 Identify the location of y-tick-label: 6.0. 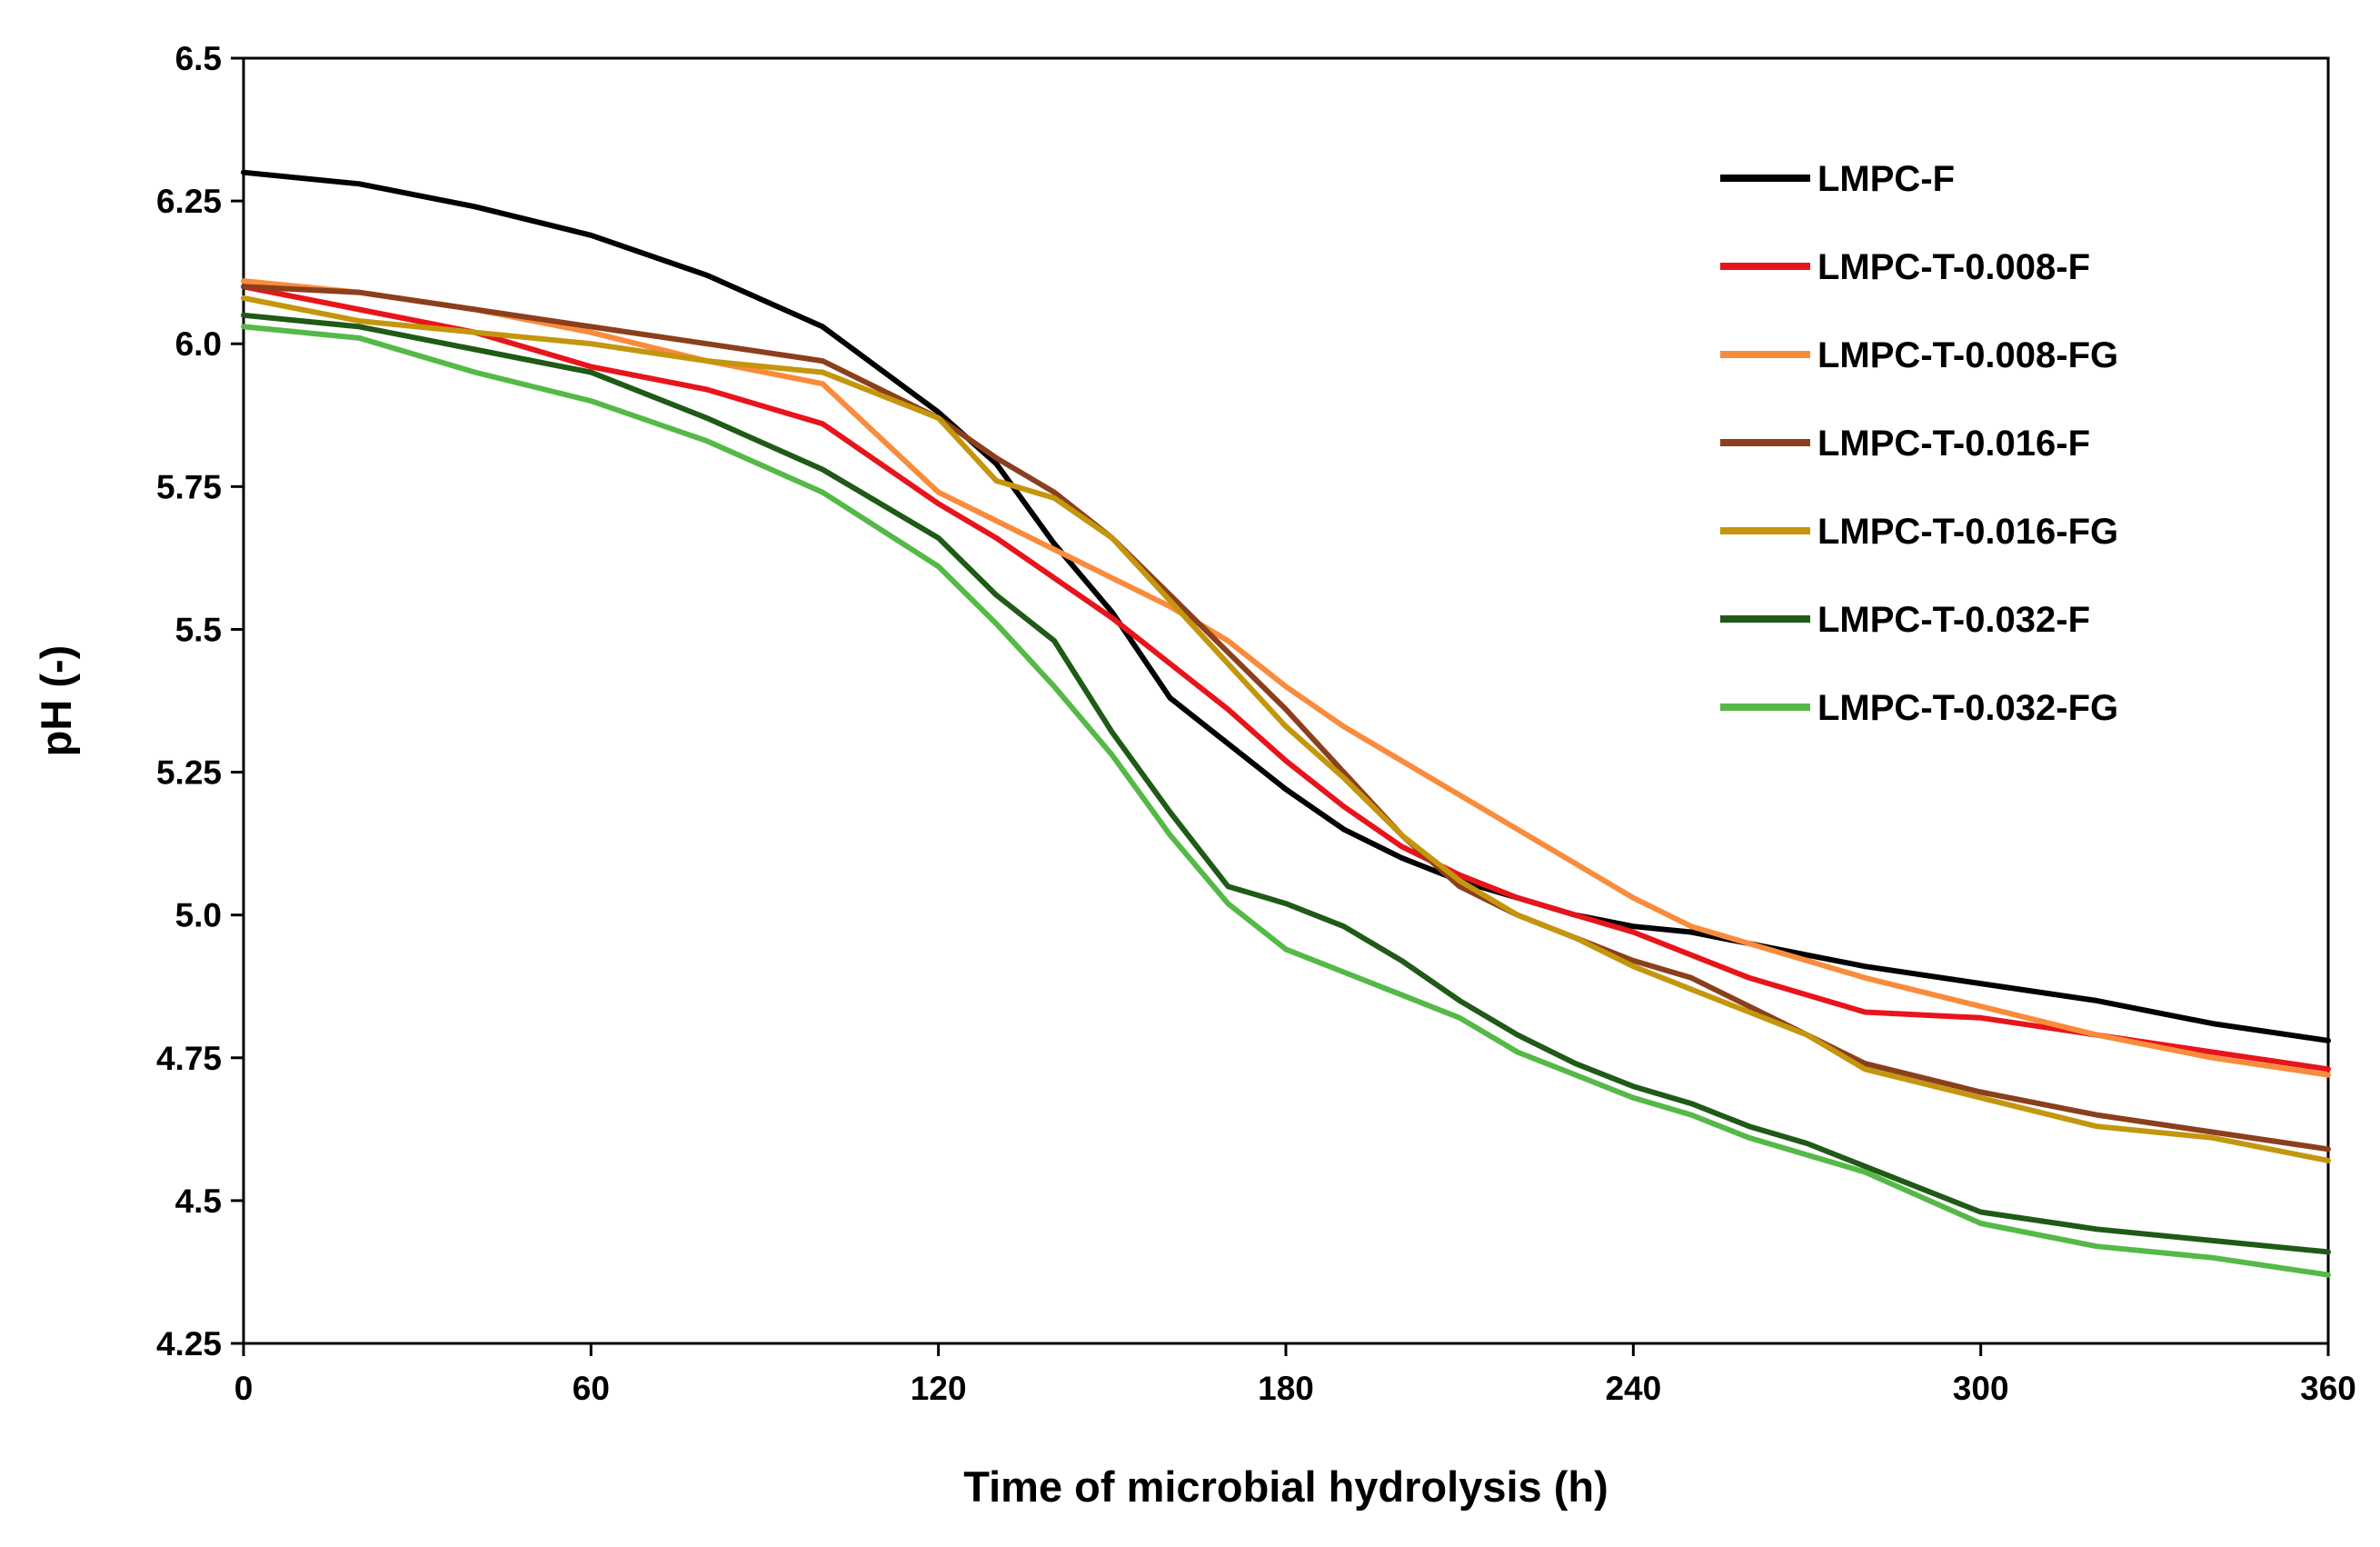
(198, 344).